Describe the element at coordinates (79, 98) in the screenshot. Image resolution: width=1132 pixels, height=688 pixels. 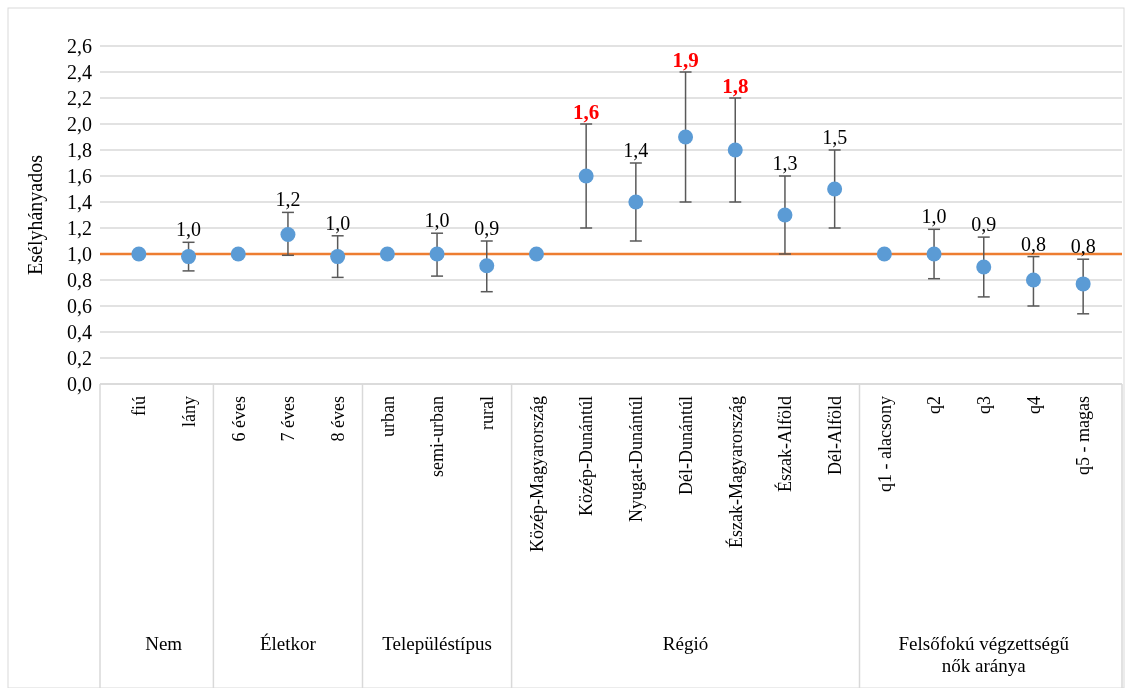
I see `y-tick-label: 2,2` at that location.